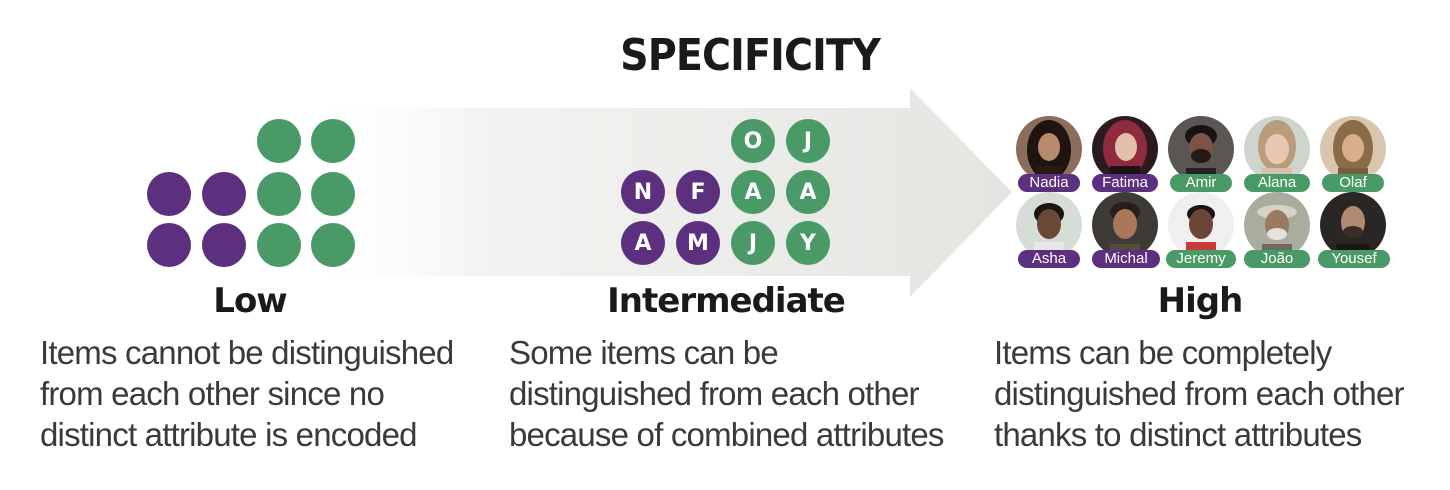 The height and width of the screenshot is (490, 1450). I want to click on high-label: High, so click(1200, 301).